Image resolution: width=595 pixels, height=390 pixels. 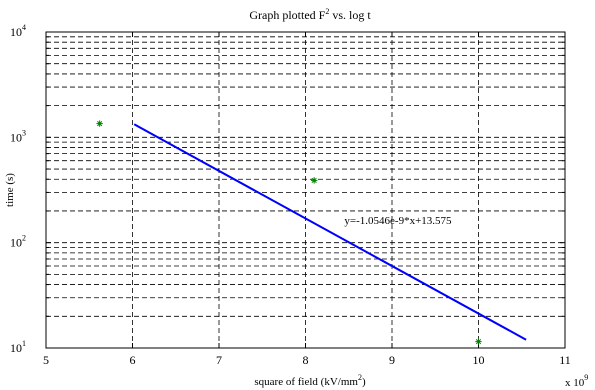 I want to click on x-tick-label: 10, so click(x=479, y=360).